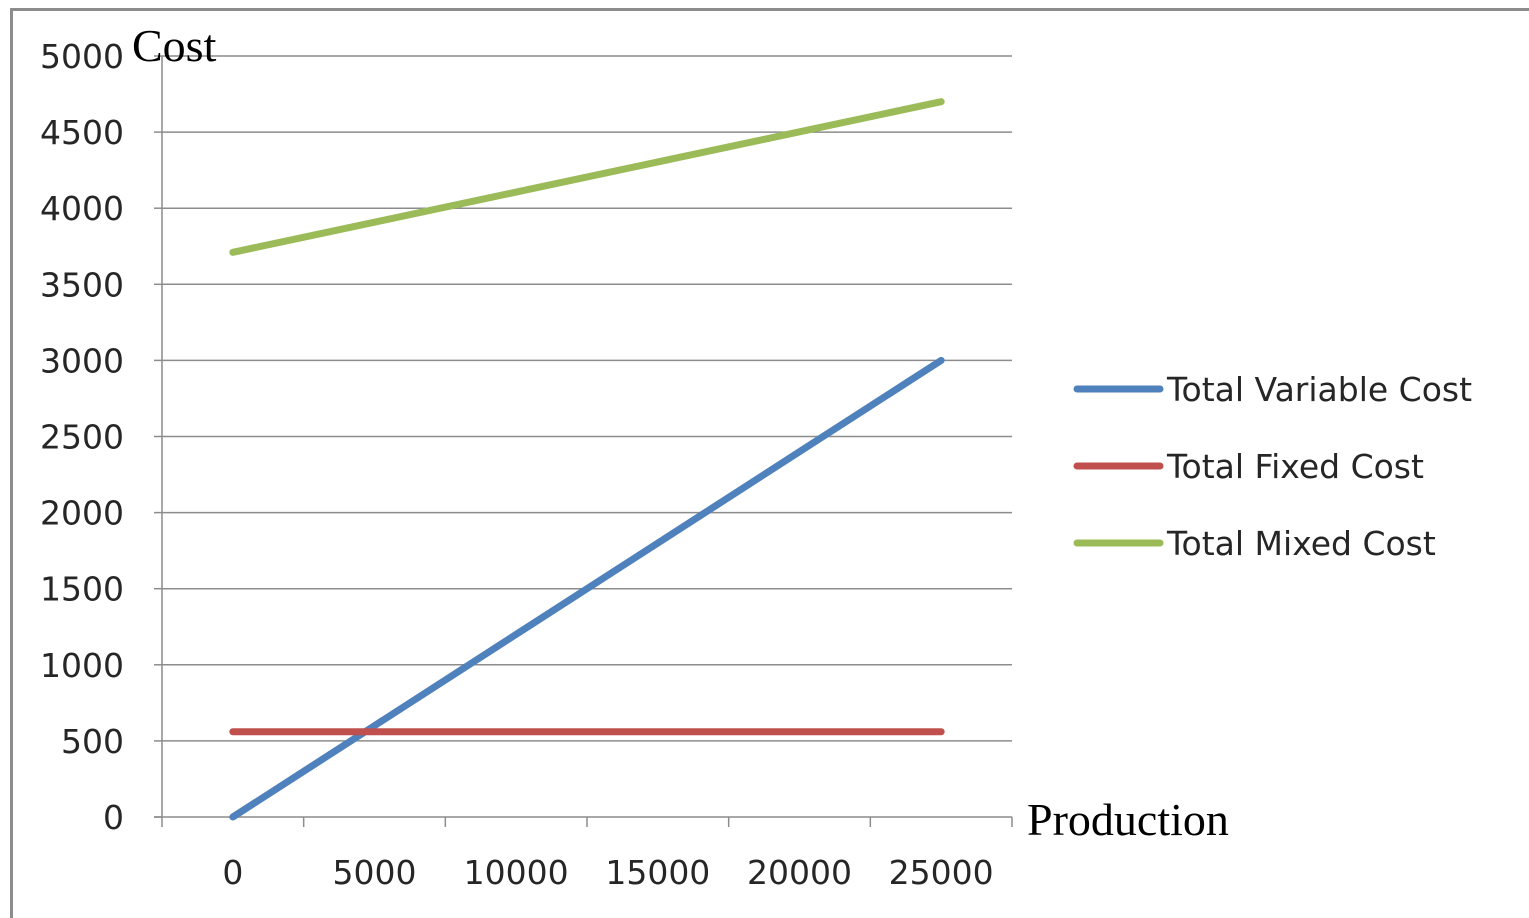  I want to click on x-tick-label: 0, so click(232, 872).